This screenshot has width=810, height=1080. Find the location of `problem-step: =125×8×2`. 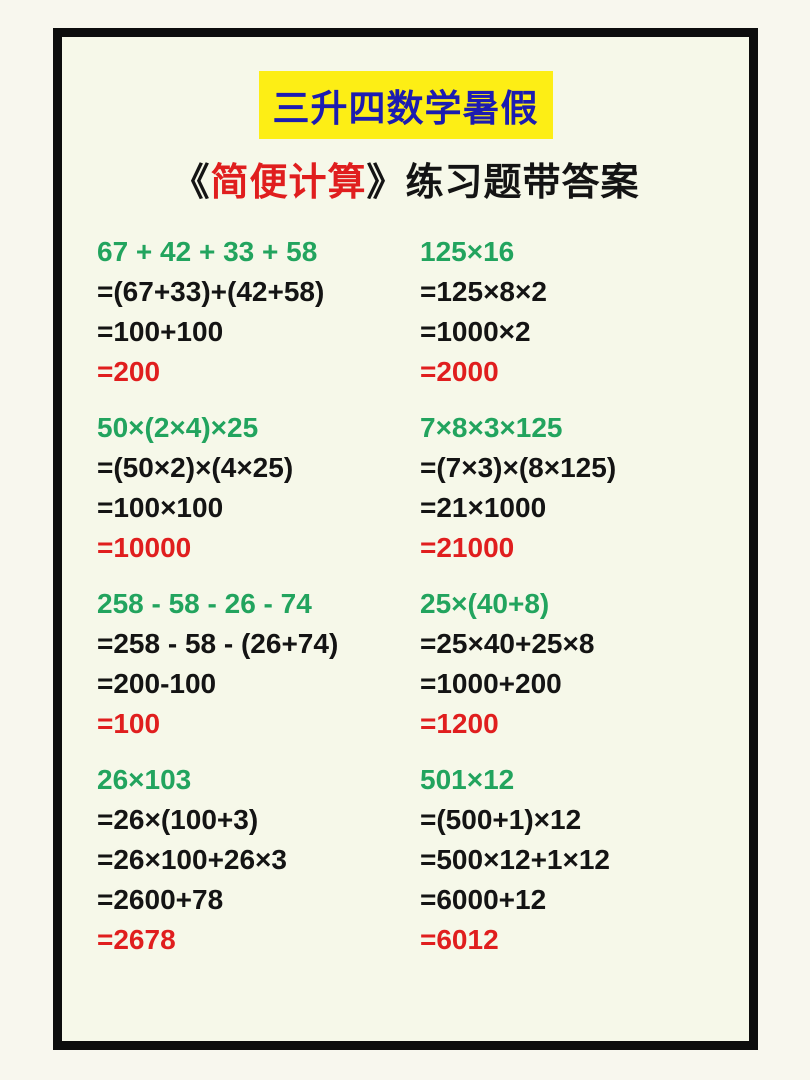

problem-step: =125×8×2 is located at coordinates (483, 291).